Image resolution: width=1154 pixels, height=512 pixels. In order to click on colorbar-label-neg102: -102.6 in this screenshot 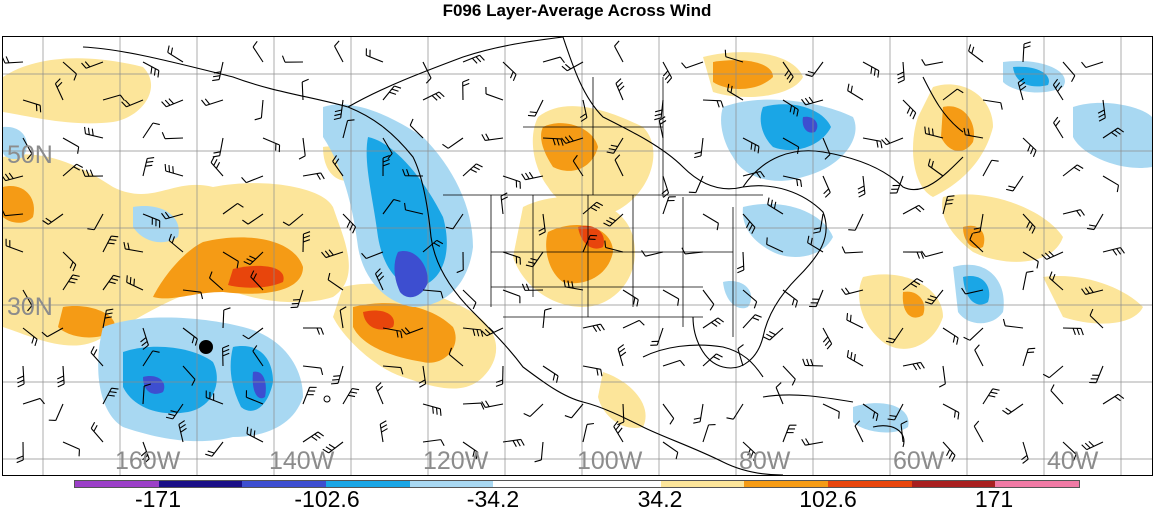, I will do `click(326, 499)`.